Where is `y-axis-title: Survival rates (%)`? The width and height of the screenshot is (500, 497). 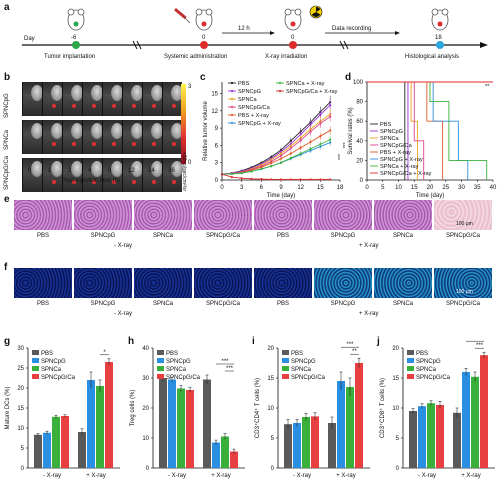
y-axis-title: Survival rates (%) is located at coordinates (351, 130).